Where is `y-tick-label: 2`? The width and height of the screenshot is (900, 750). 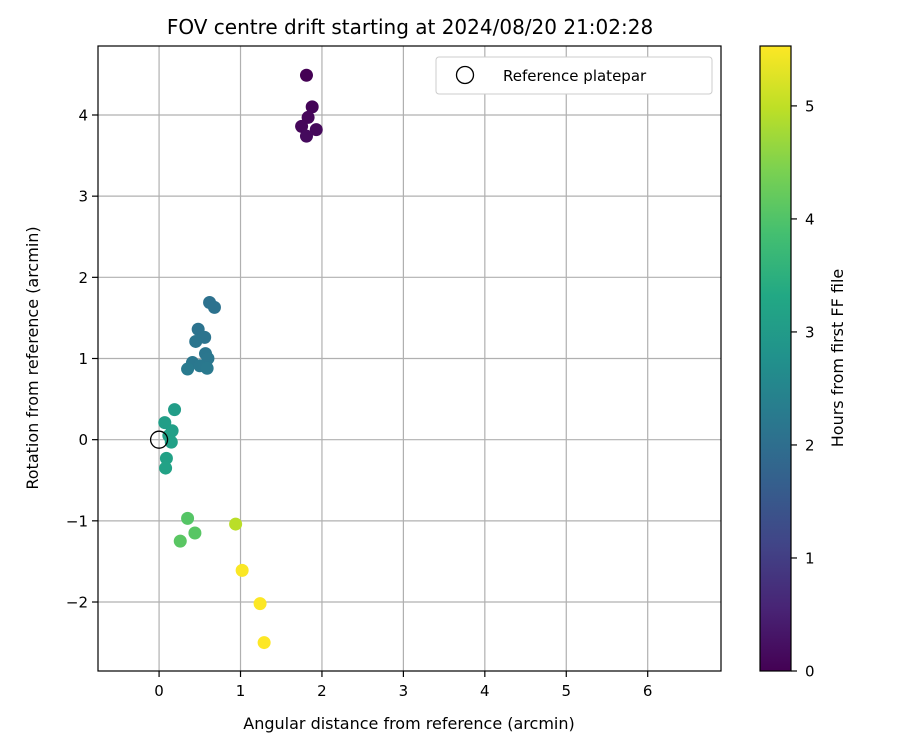 y-tick-label: 2 is located at coordinates (83, 278).